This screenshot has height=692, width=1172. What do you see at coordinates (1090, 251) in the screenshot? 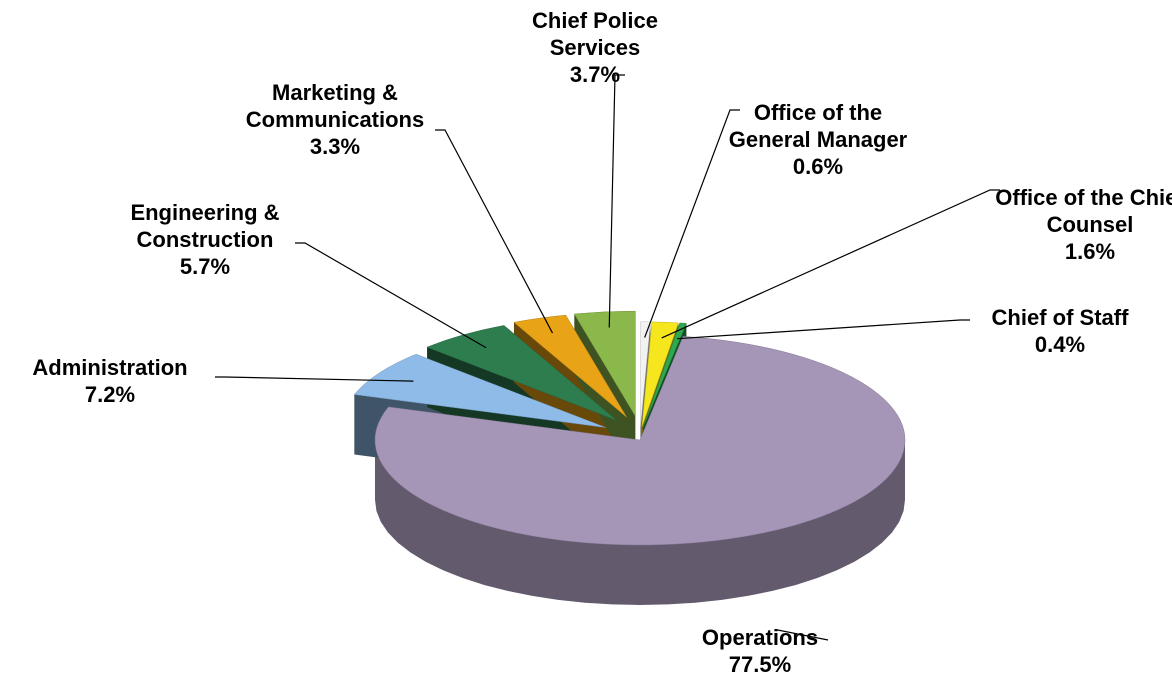
I see `value-label: 1.6%` at bounding box center [1090, 251].